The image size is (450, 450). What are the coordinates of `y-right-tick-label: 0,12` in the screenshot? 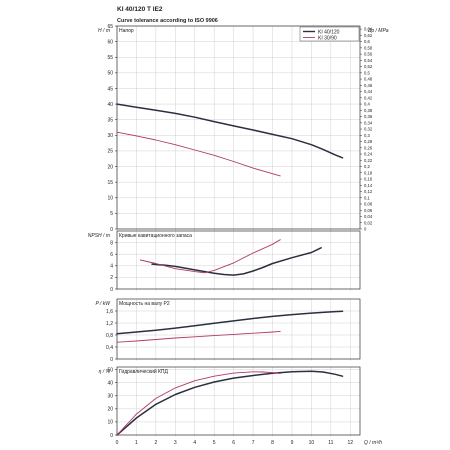 It's located at (368, 191).